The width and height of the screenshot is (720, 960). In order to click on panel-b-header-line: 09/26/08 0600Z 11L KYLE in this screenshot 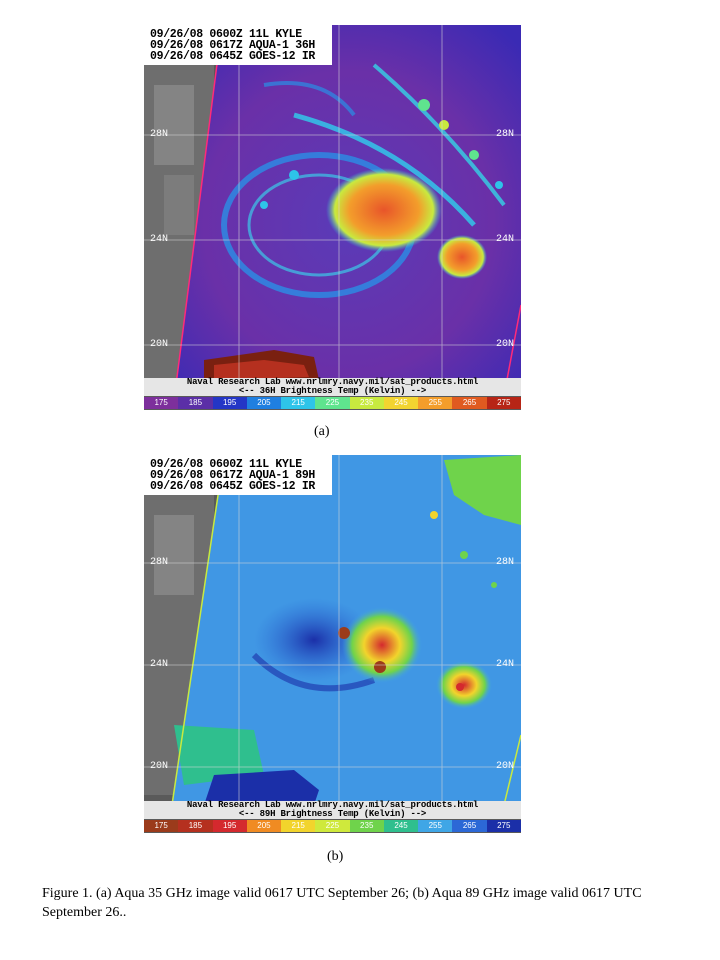, I will do `click(226, 464)`.